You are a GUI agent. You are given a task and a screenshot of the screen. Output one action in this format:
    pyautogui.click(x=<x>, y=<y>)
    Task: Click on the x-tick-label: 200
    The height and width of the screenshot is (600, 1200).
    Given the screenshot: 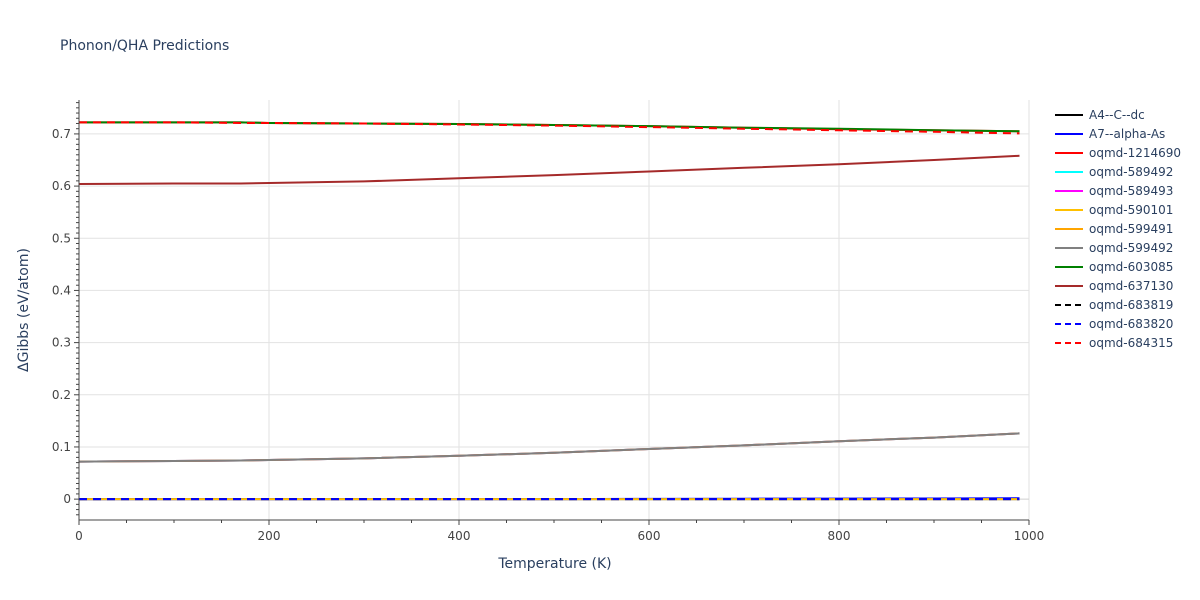 What is the action you would take?
    pyautogui.click(x=269, y=536)
    